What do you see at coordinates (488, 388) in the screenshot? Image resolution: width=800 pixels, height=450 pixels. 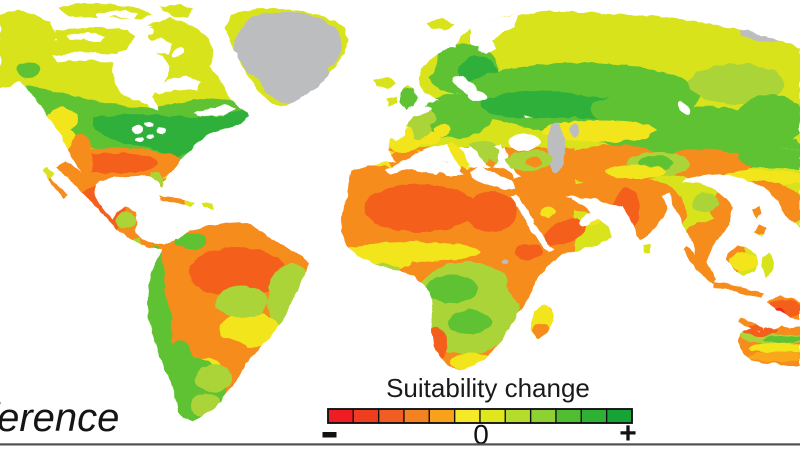 I see `svg-text: Suitability change` at bounding box center [488, 388].